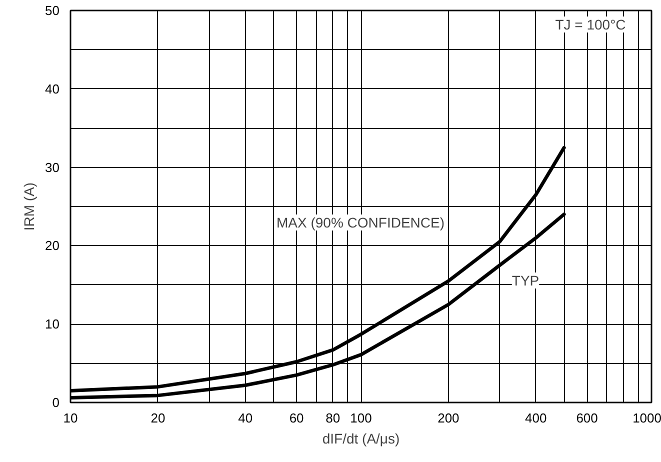 This screenshot has height=462, width=661. What do you see at coordinates (158, 418) in the screenshot?
I see `x-tick-label: 20` at bounding box center [158, 418].